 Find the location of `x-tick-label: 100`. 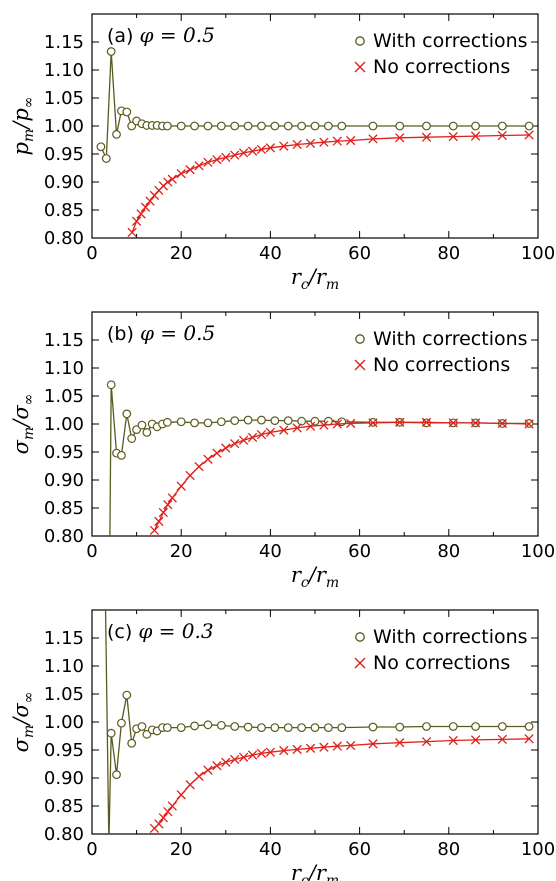

x-tick-label: 100 is located at coordinates (538, 253).